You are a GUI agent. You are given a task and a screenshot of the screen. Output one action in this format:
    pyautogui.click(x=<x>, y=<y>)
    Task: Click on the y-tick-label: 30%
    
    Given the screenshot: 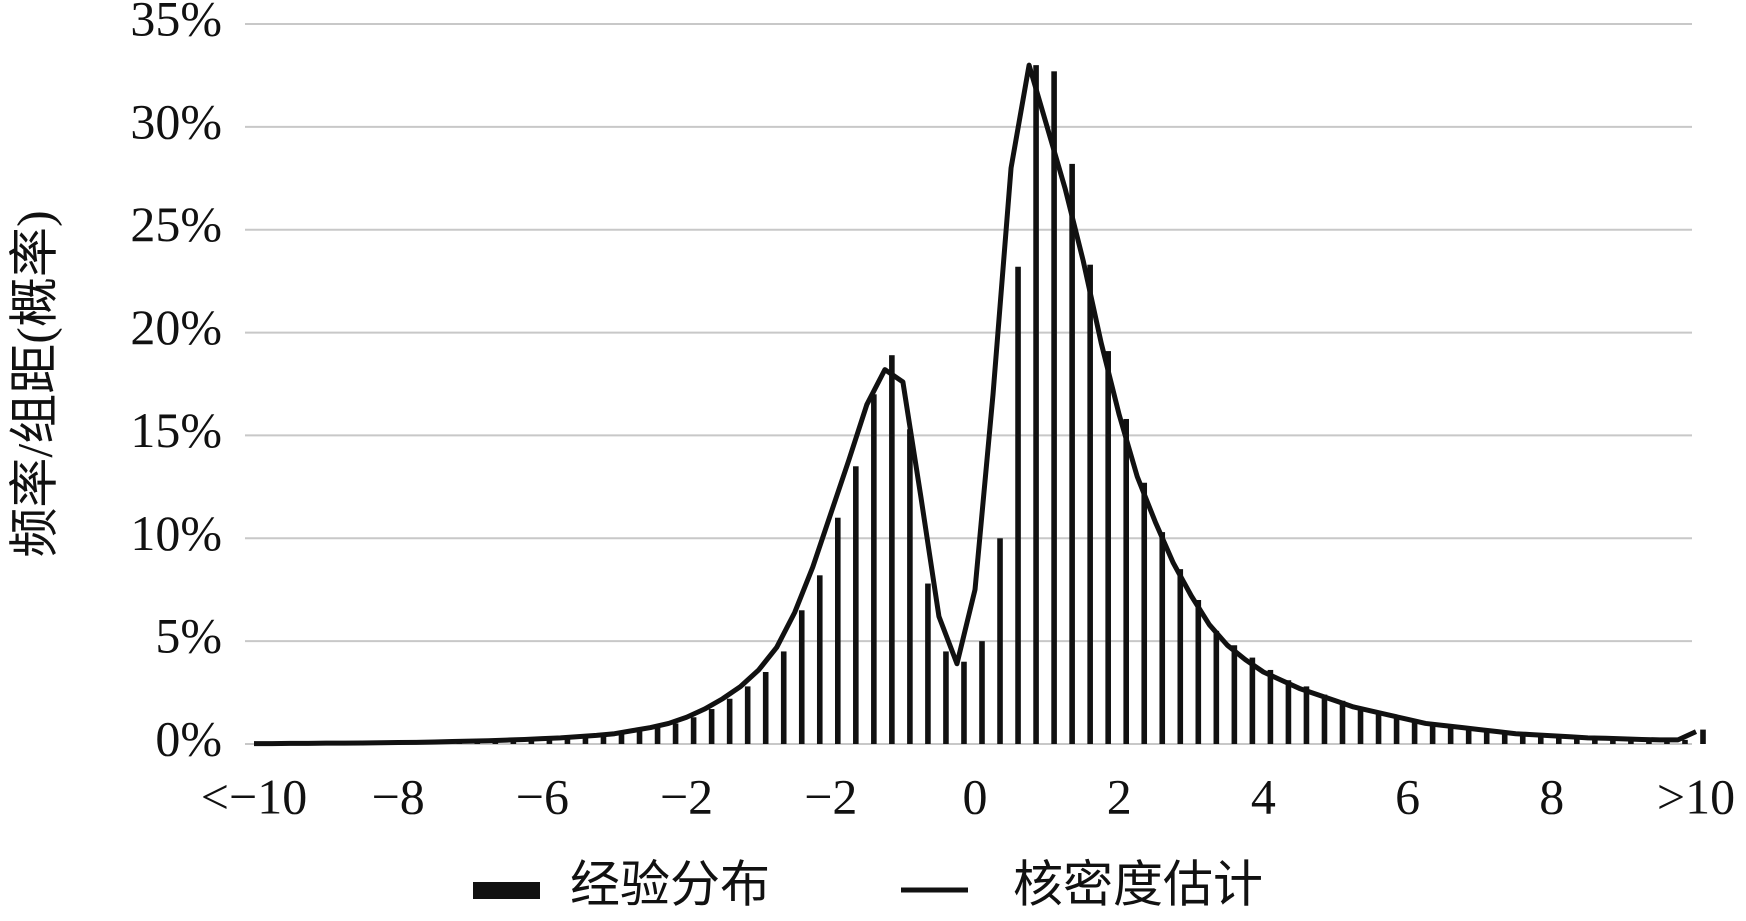 What is the action you would take?
    pyautogui.click(x=176, y=121)
    